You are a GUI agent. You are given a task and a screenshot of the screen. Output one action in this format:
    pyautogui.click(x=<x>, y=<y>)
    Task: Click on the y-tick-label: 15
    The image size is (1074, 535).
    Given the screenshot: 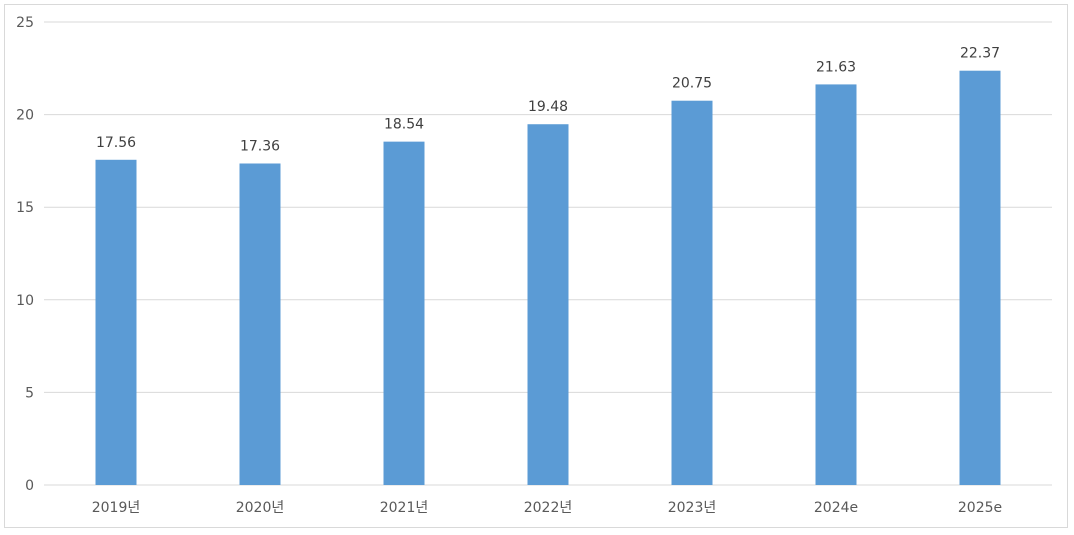 What is the action you would take?
    pyautogui.click(x=25, y=208)
    